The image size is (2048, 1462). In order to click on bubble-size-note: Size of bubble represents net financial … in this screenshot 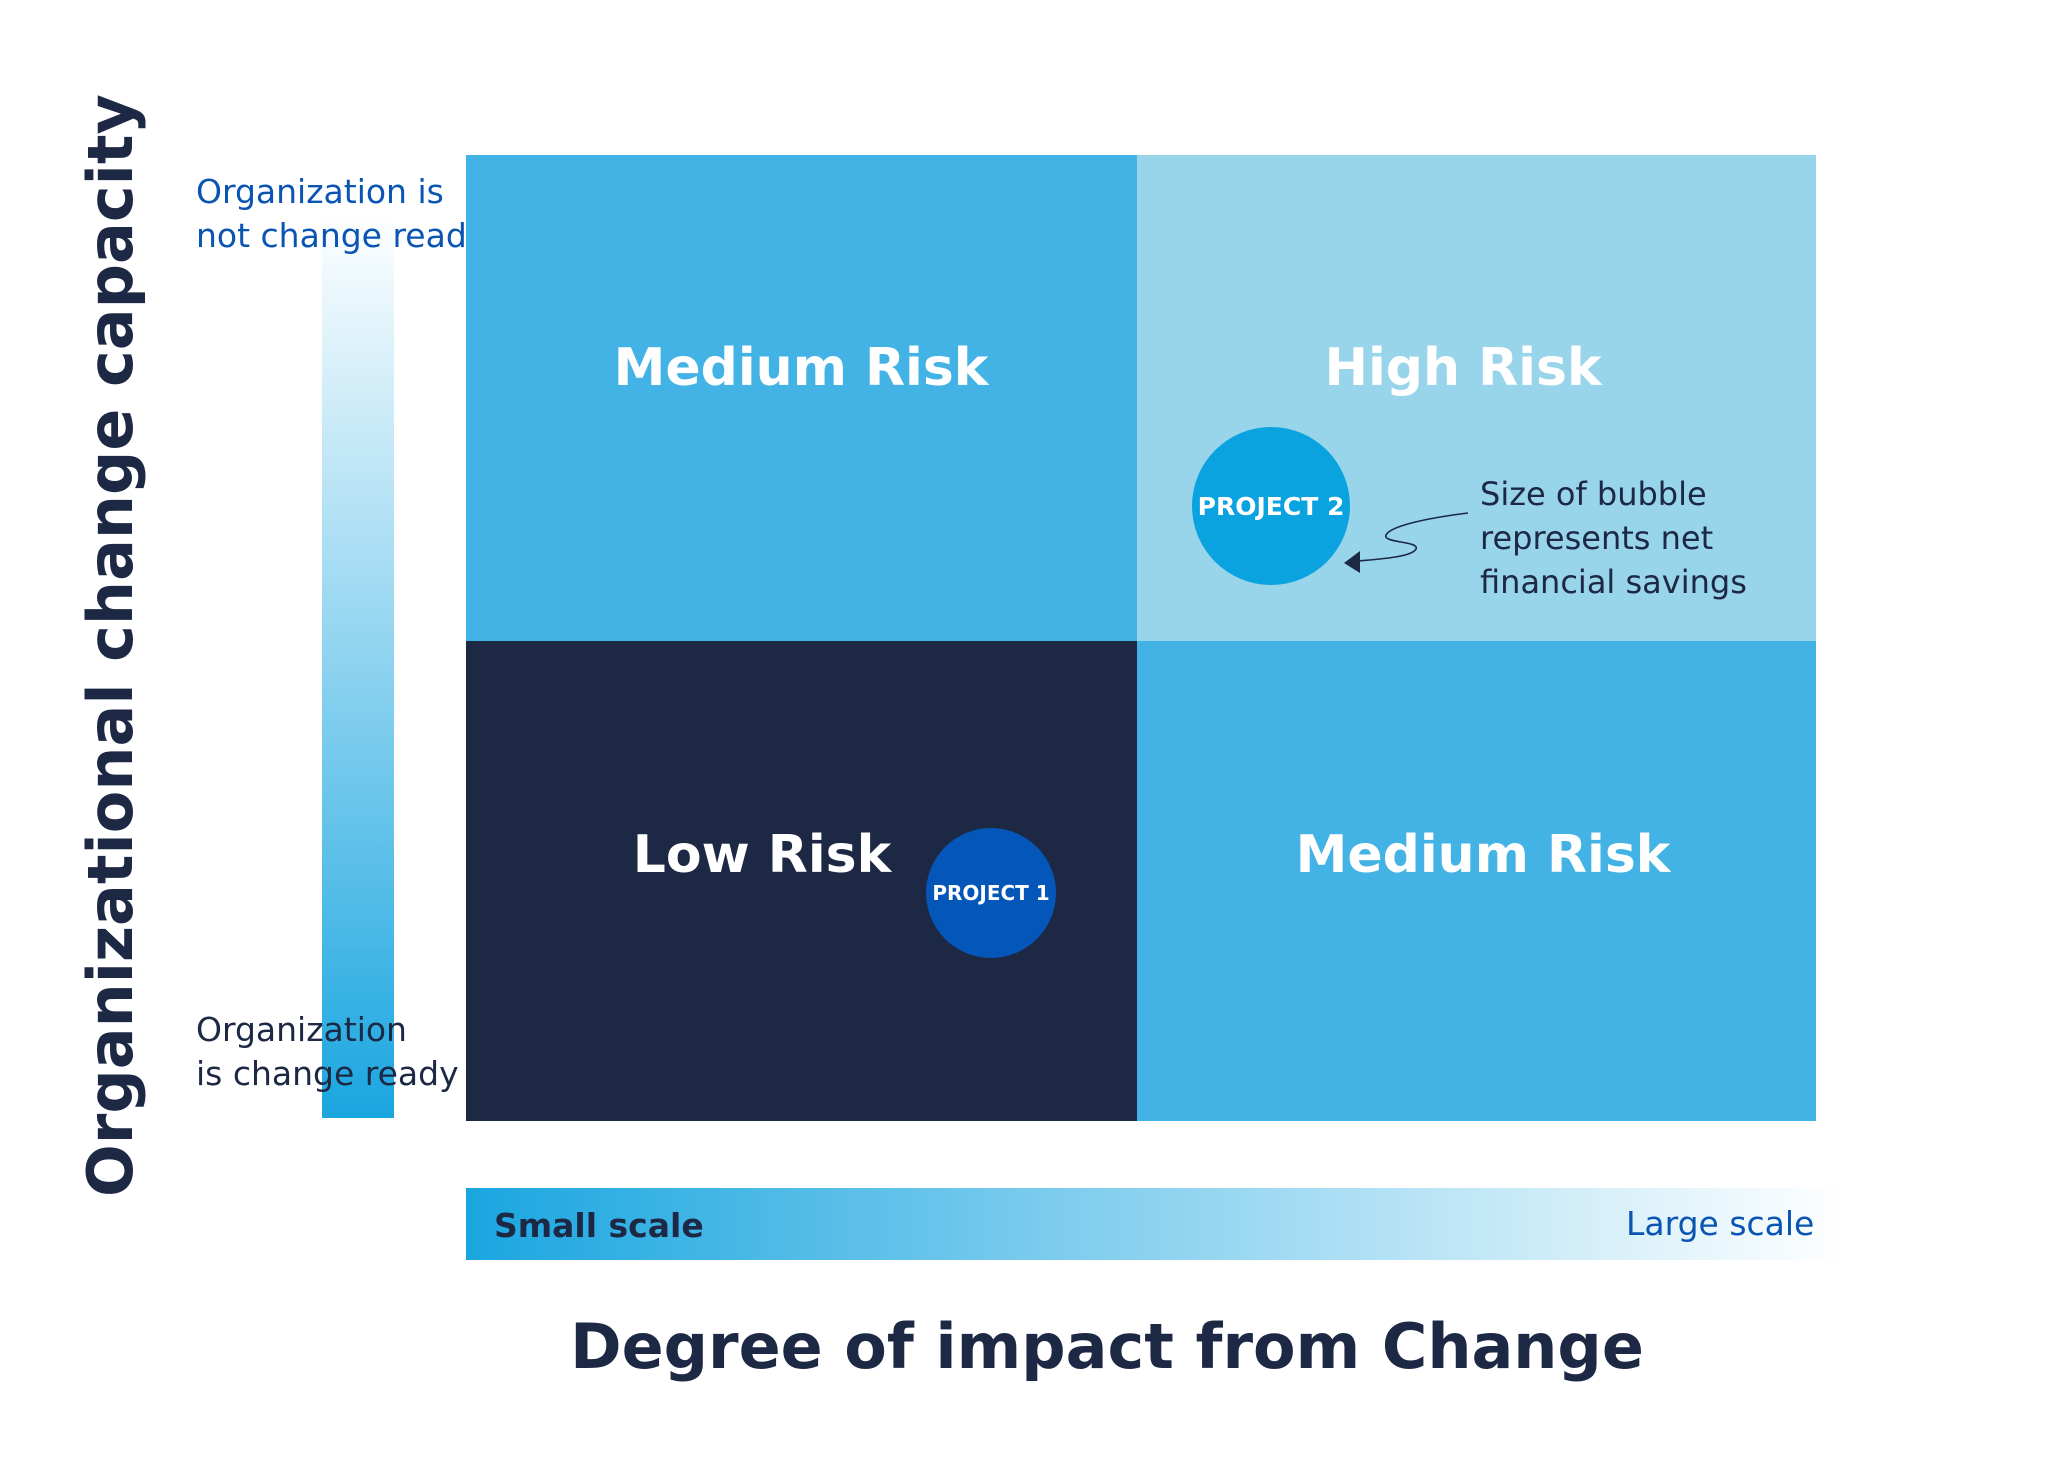, I will do `click(1613, 538)`.